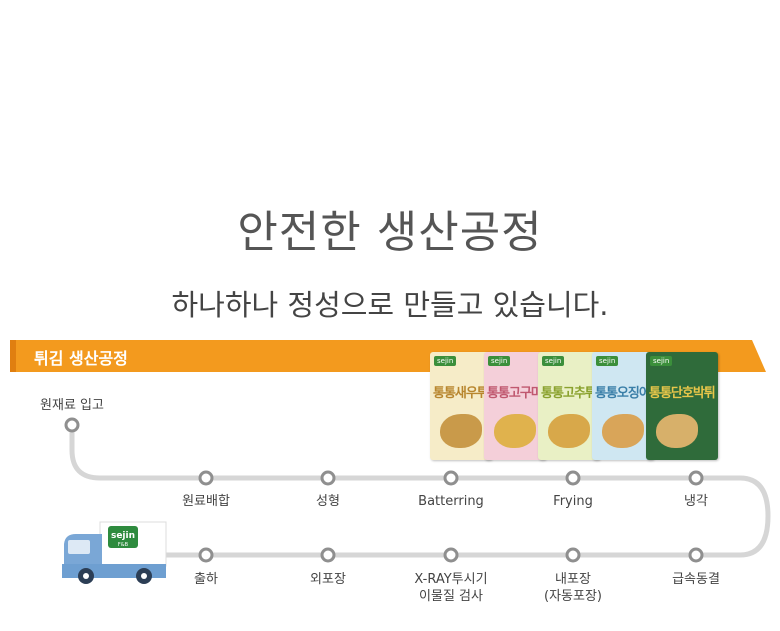 This screenshot has height=631, width=780. What do you see at coordinates (623, 393) in the screenshot?
I see `pack-name: 통통오징어튀김` at bounding box center [623, 393].